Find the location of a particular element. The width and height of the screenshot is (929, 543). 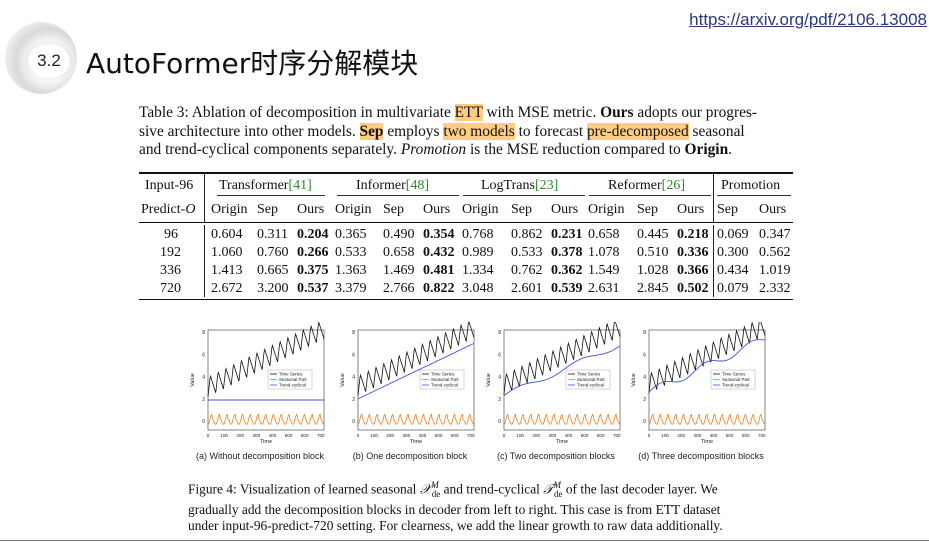

table-cell: 0.658 is located at coordinates (604, 234).